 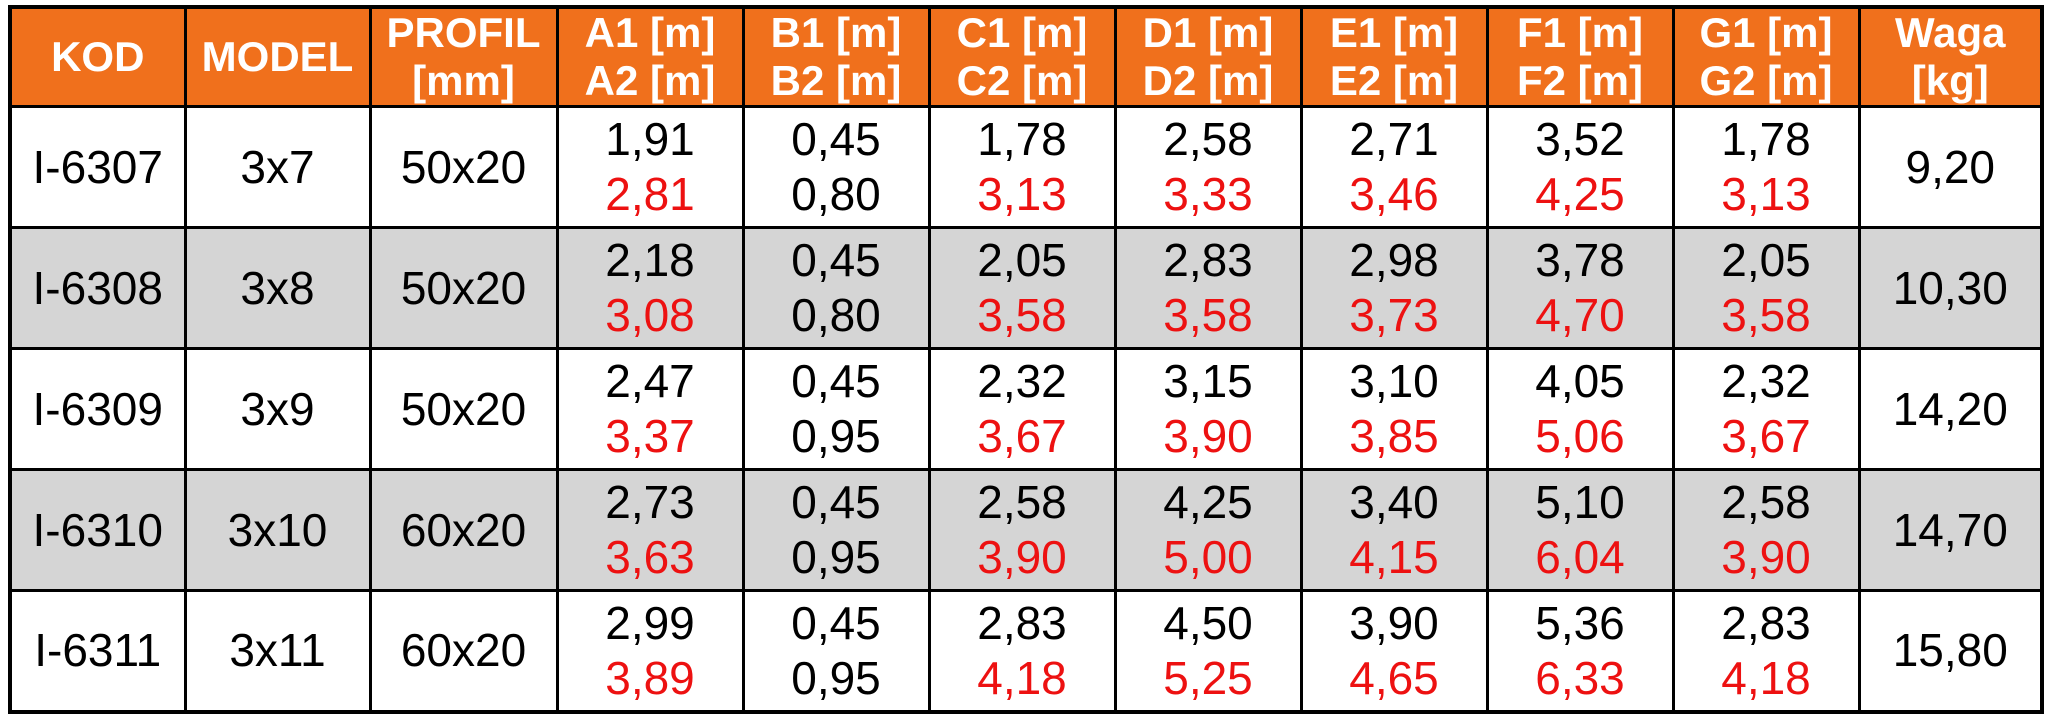 What do you see at coordinates (97, 409) in the screenshot?
I see `cell-kod: I-6309` at bounding box center [97, 409].